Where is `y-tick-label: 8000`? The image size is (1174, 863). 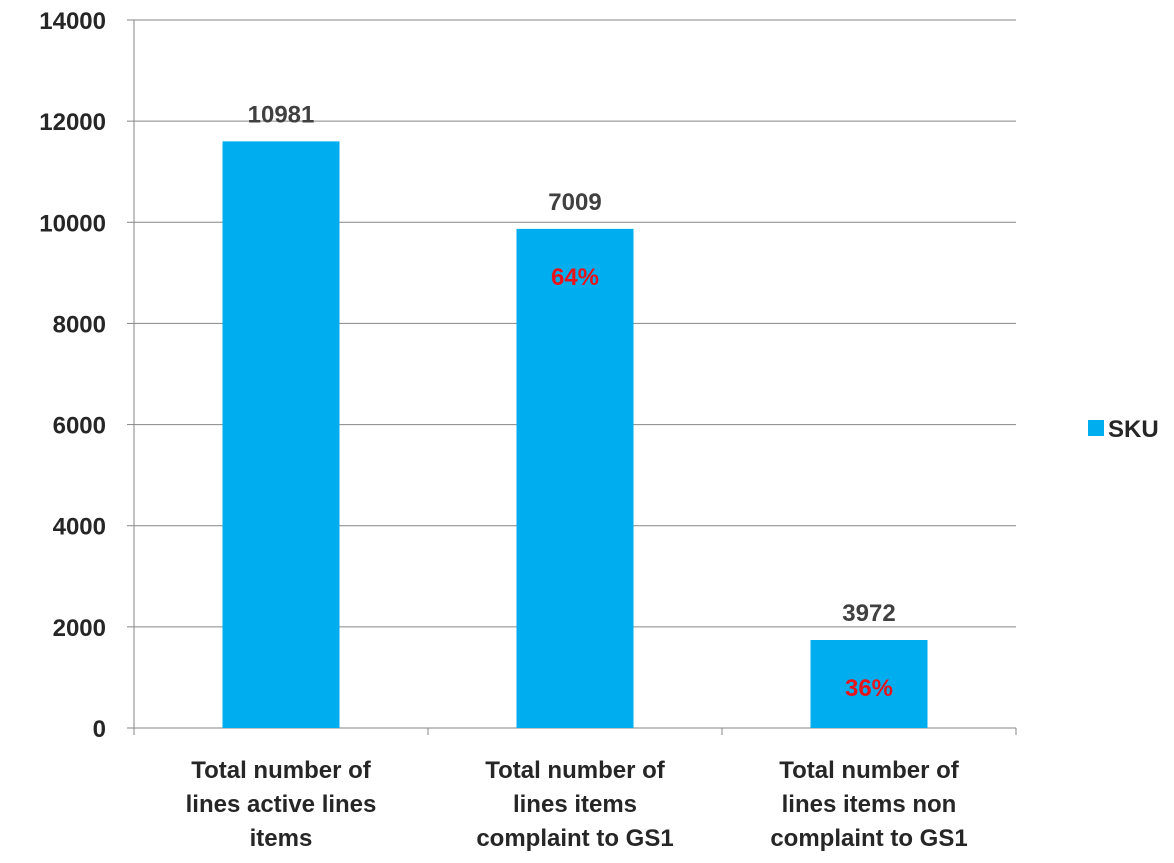
y-tick-label: 8000 is located at coordinates (79, 324).